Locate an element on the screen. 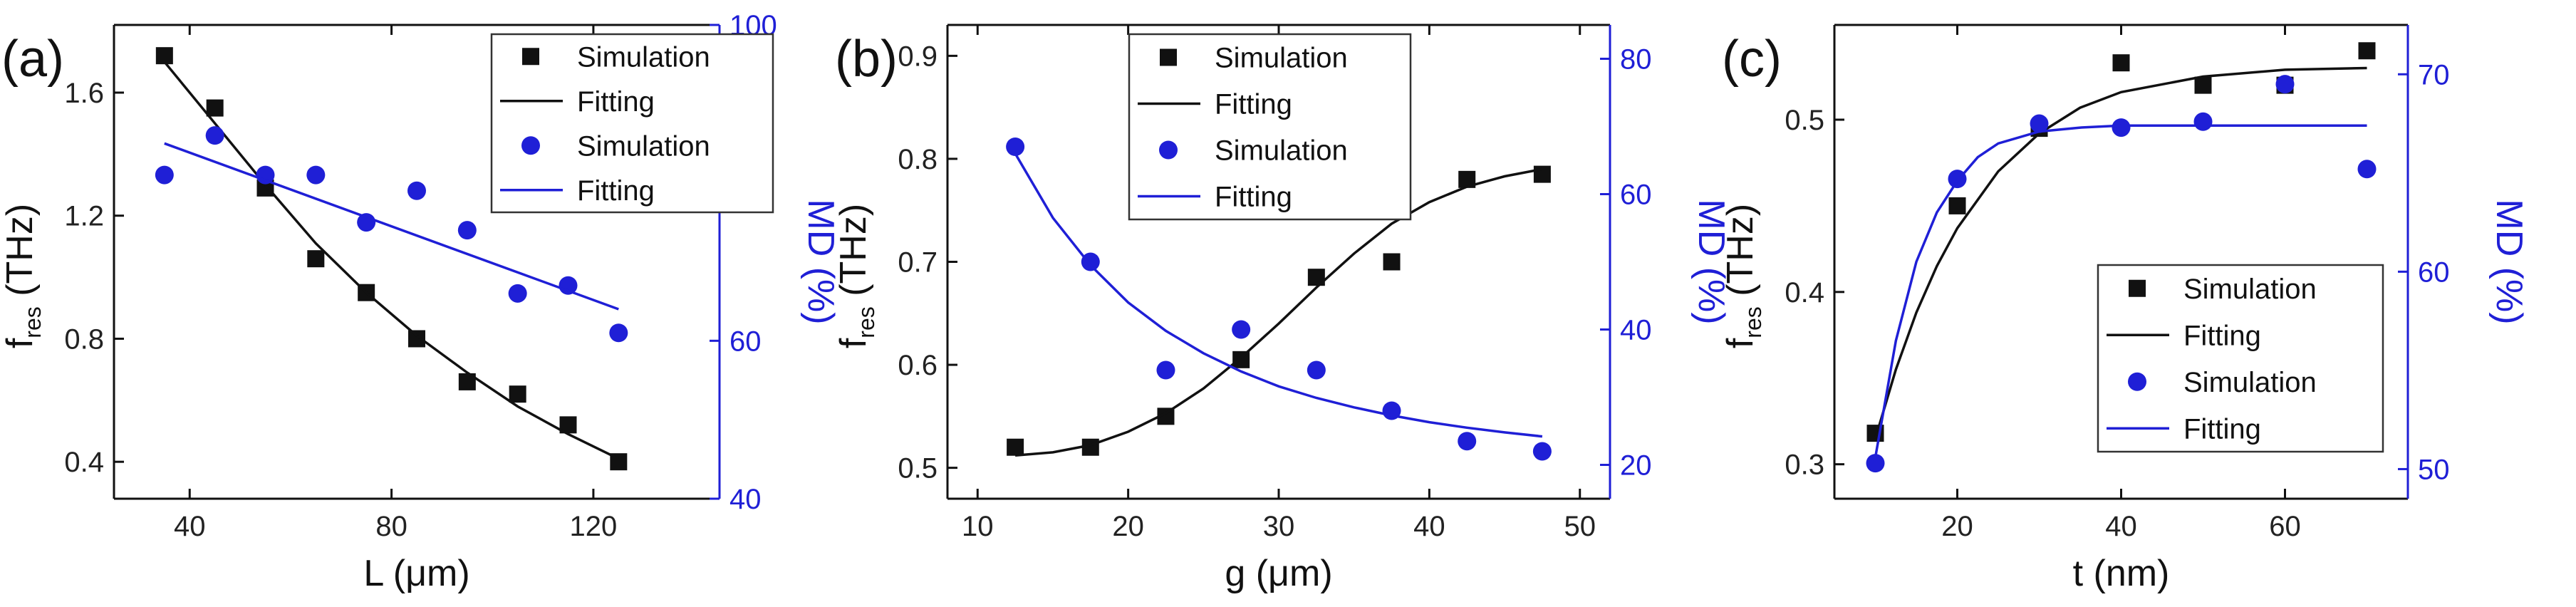  panel-label: (c) is located at coordinates (1752, 60).